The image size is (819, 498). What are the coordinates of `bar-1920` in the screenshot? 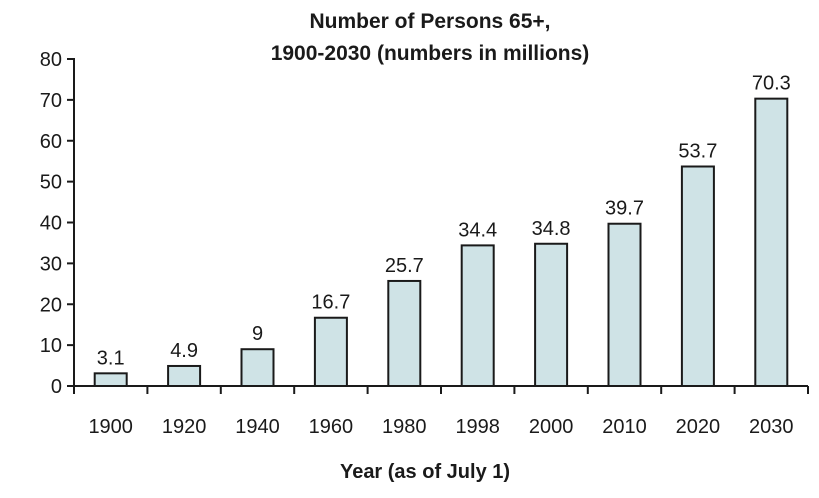 It's located at (184, 376).